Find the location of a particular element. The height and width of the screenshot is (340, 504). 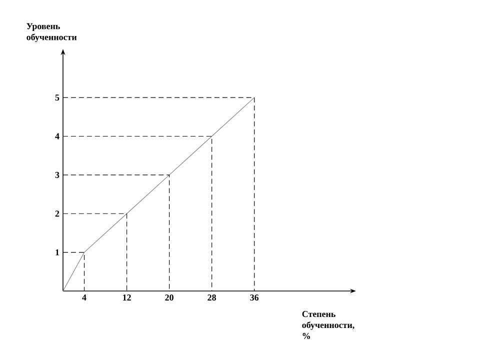

x-tick-label: 12 is located at coordinates (127, 297).